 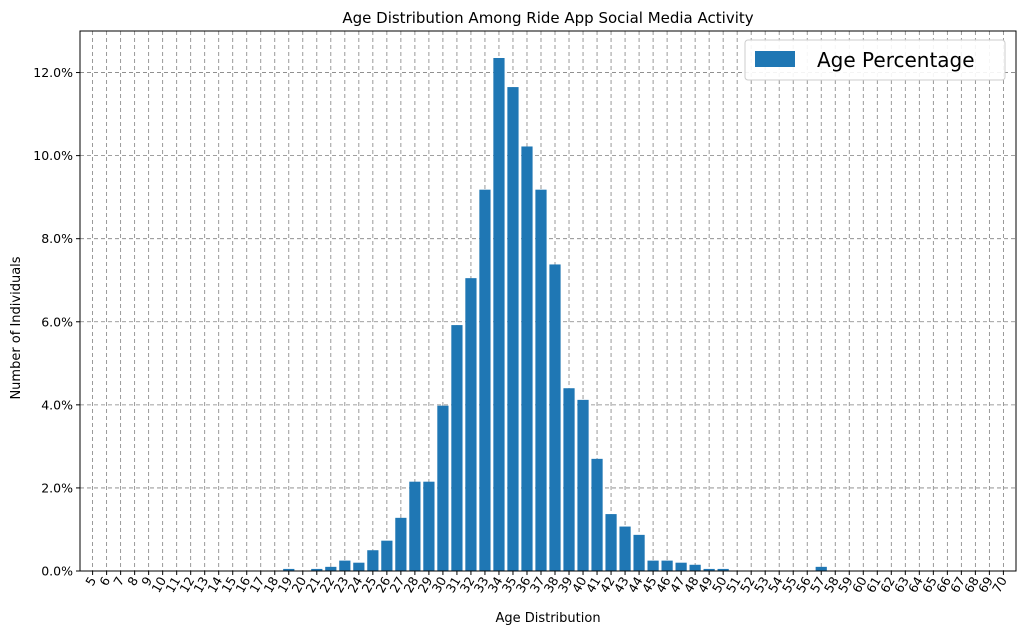 What do you see at coordinates (228, 584) in the screenshot?
I see `x-tick-label: 15` at bounding box center [228, 584].